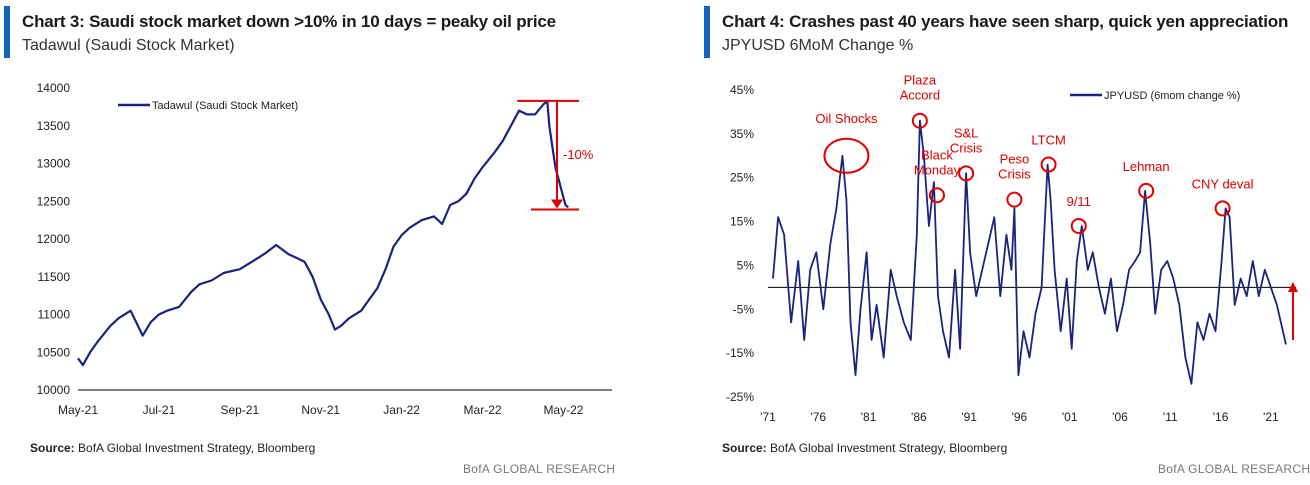  I want to click on event-label: LTCM, so click(1048, 140).